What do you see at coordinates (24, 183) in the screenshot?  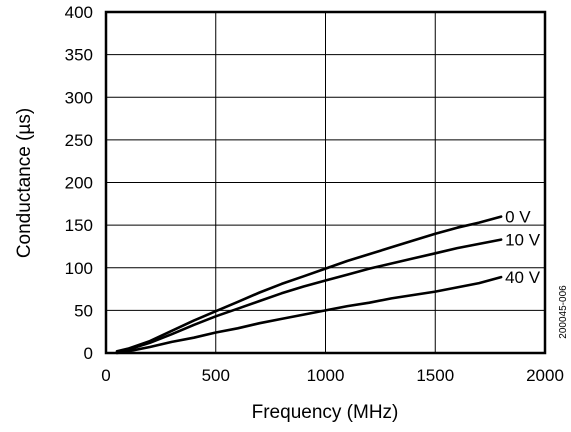 I see `y-axis-title: Conductance (µs)` at bounding box center [24, 183].